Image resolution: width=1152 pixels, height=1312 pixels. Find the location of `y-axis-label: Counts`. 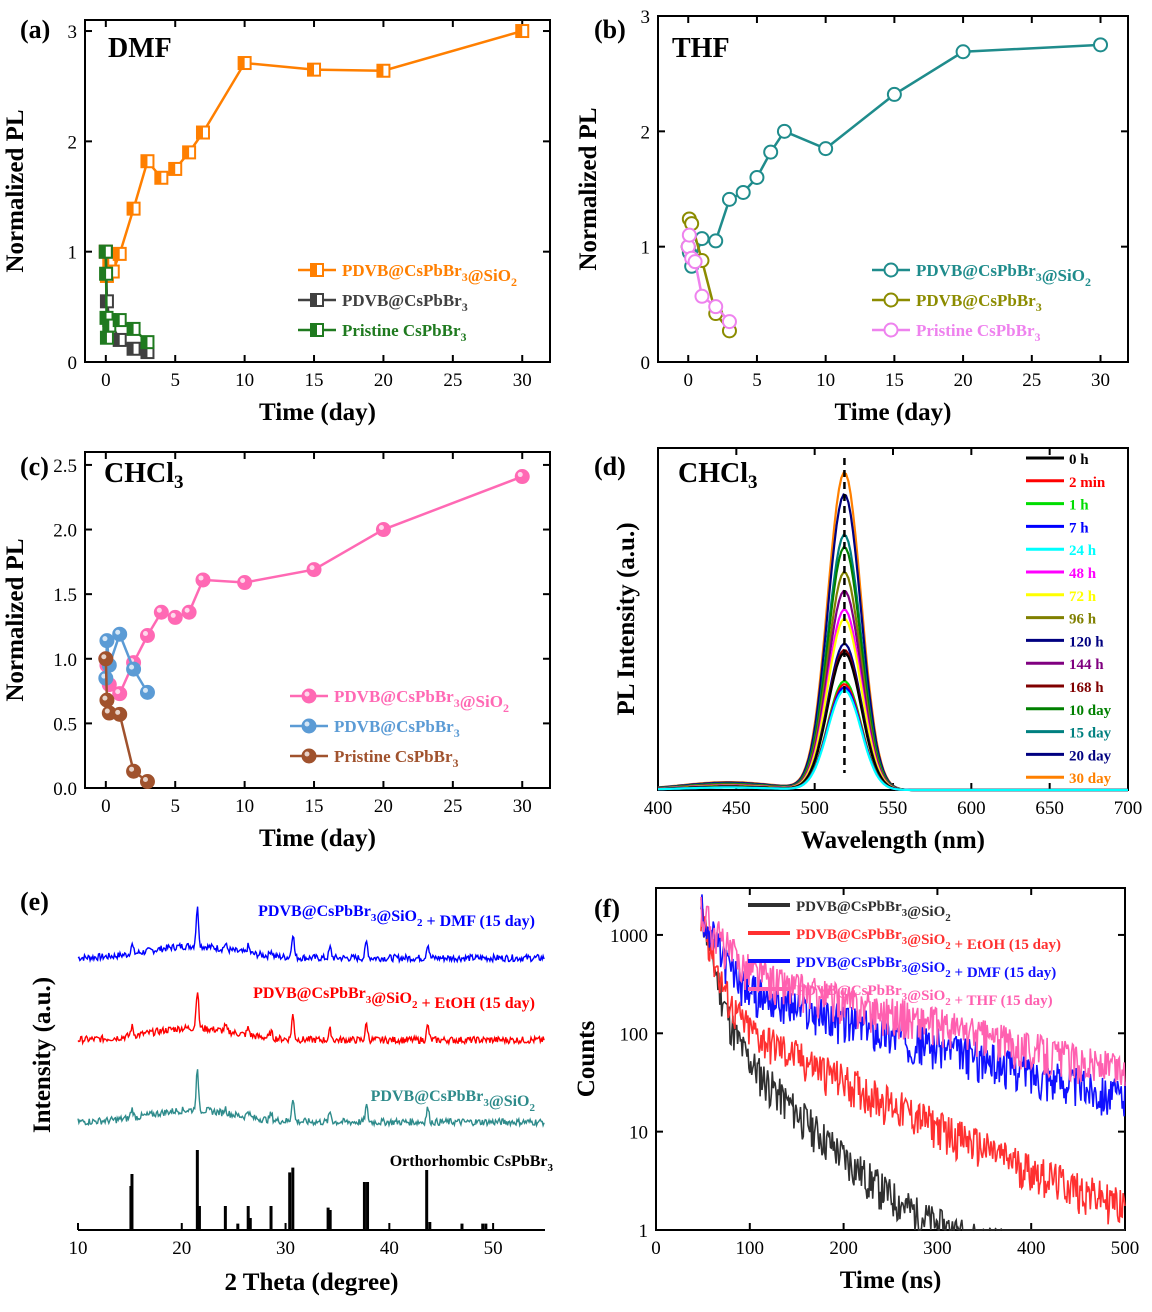

y-axis-label: Counts is located at coordinates (586, 1059).